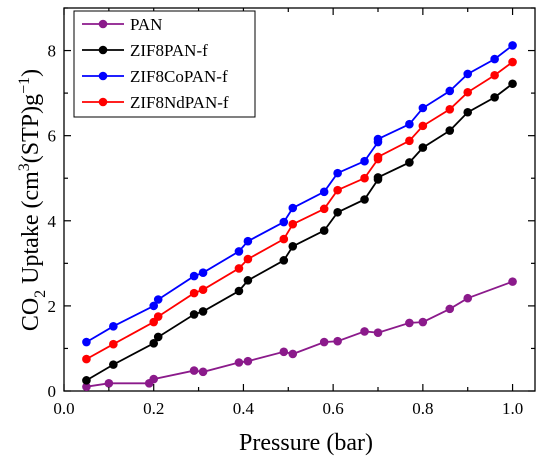 This screenshot has width=550, height=465. Describe the element at coordinates (63, 408) in the screenshot. I see `x-tick-label: 0.0` at that location.